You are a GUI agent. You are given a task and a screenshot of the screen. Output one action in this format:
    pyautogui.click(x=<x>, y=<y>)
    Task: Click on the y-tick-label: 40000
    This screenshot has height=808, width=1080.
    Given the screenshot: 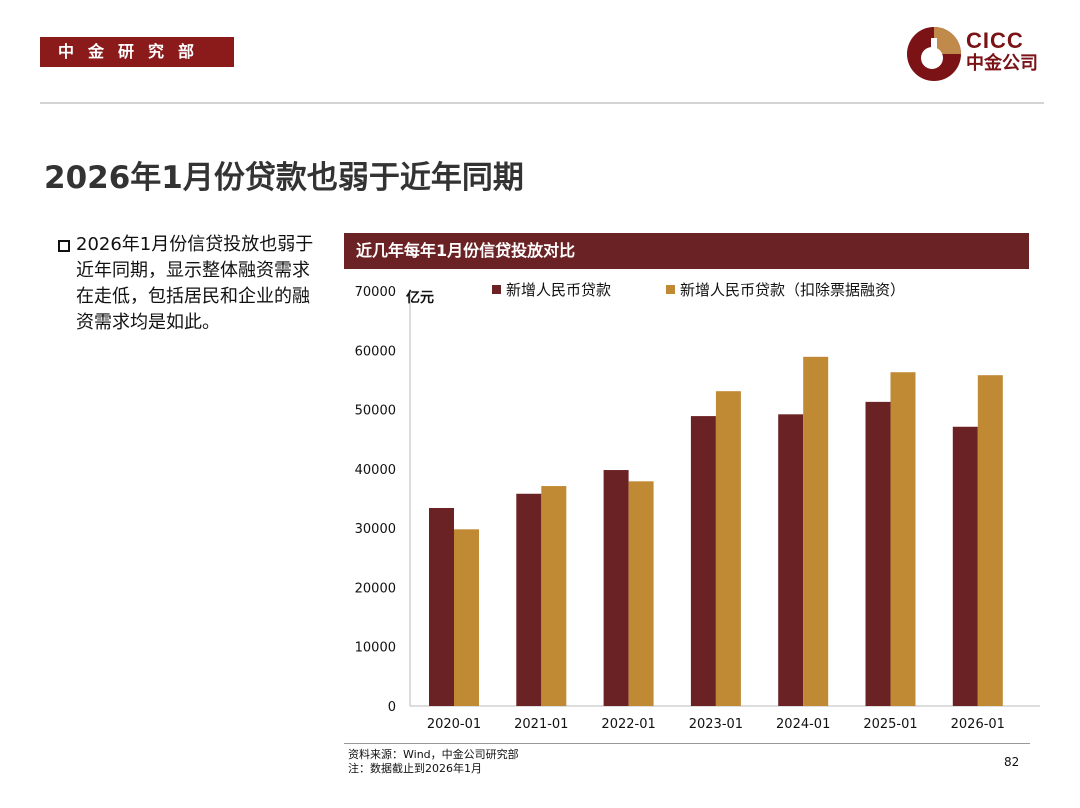 What is the action you would take?
    pyautogui.click(x=375, y=470)
    